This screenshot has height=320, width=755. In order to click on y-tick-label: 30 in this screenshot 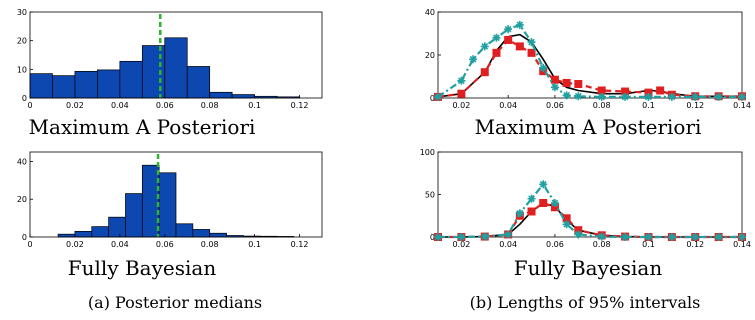, I will do `click(22, 12)`.